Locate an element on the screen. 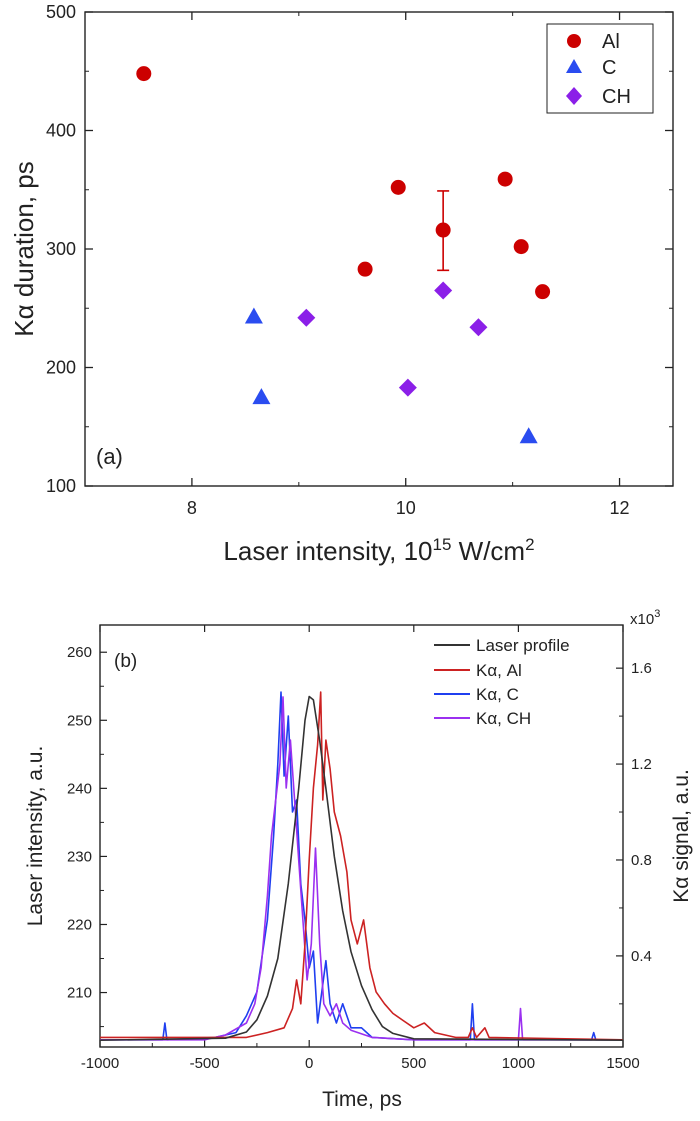  x-tick-label: 10 is located at coordinates (406, 508).